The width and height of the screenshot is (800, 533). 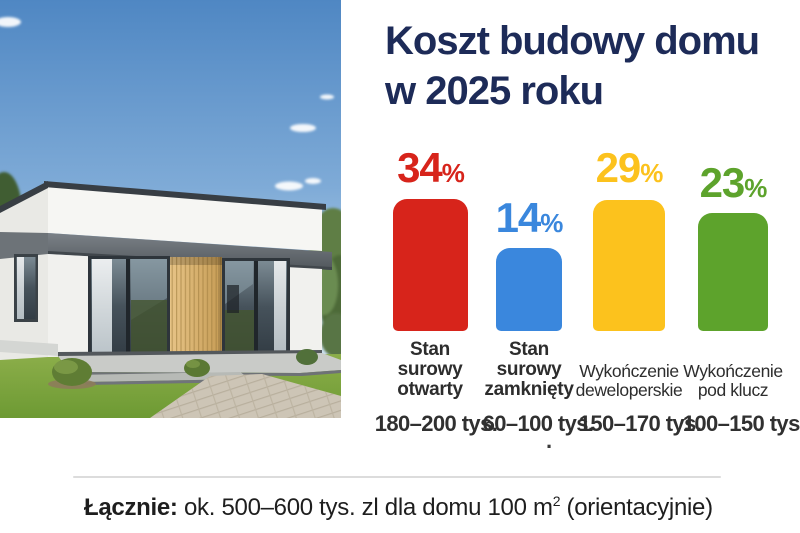 What do you see at coordinates (629, 265) in the screenshot?
I see `bar-wykonczenie-deweloperskie` at bounding box center [629, 265].